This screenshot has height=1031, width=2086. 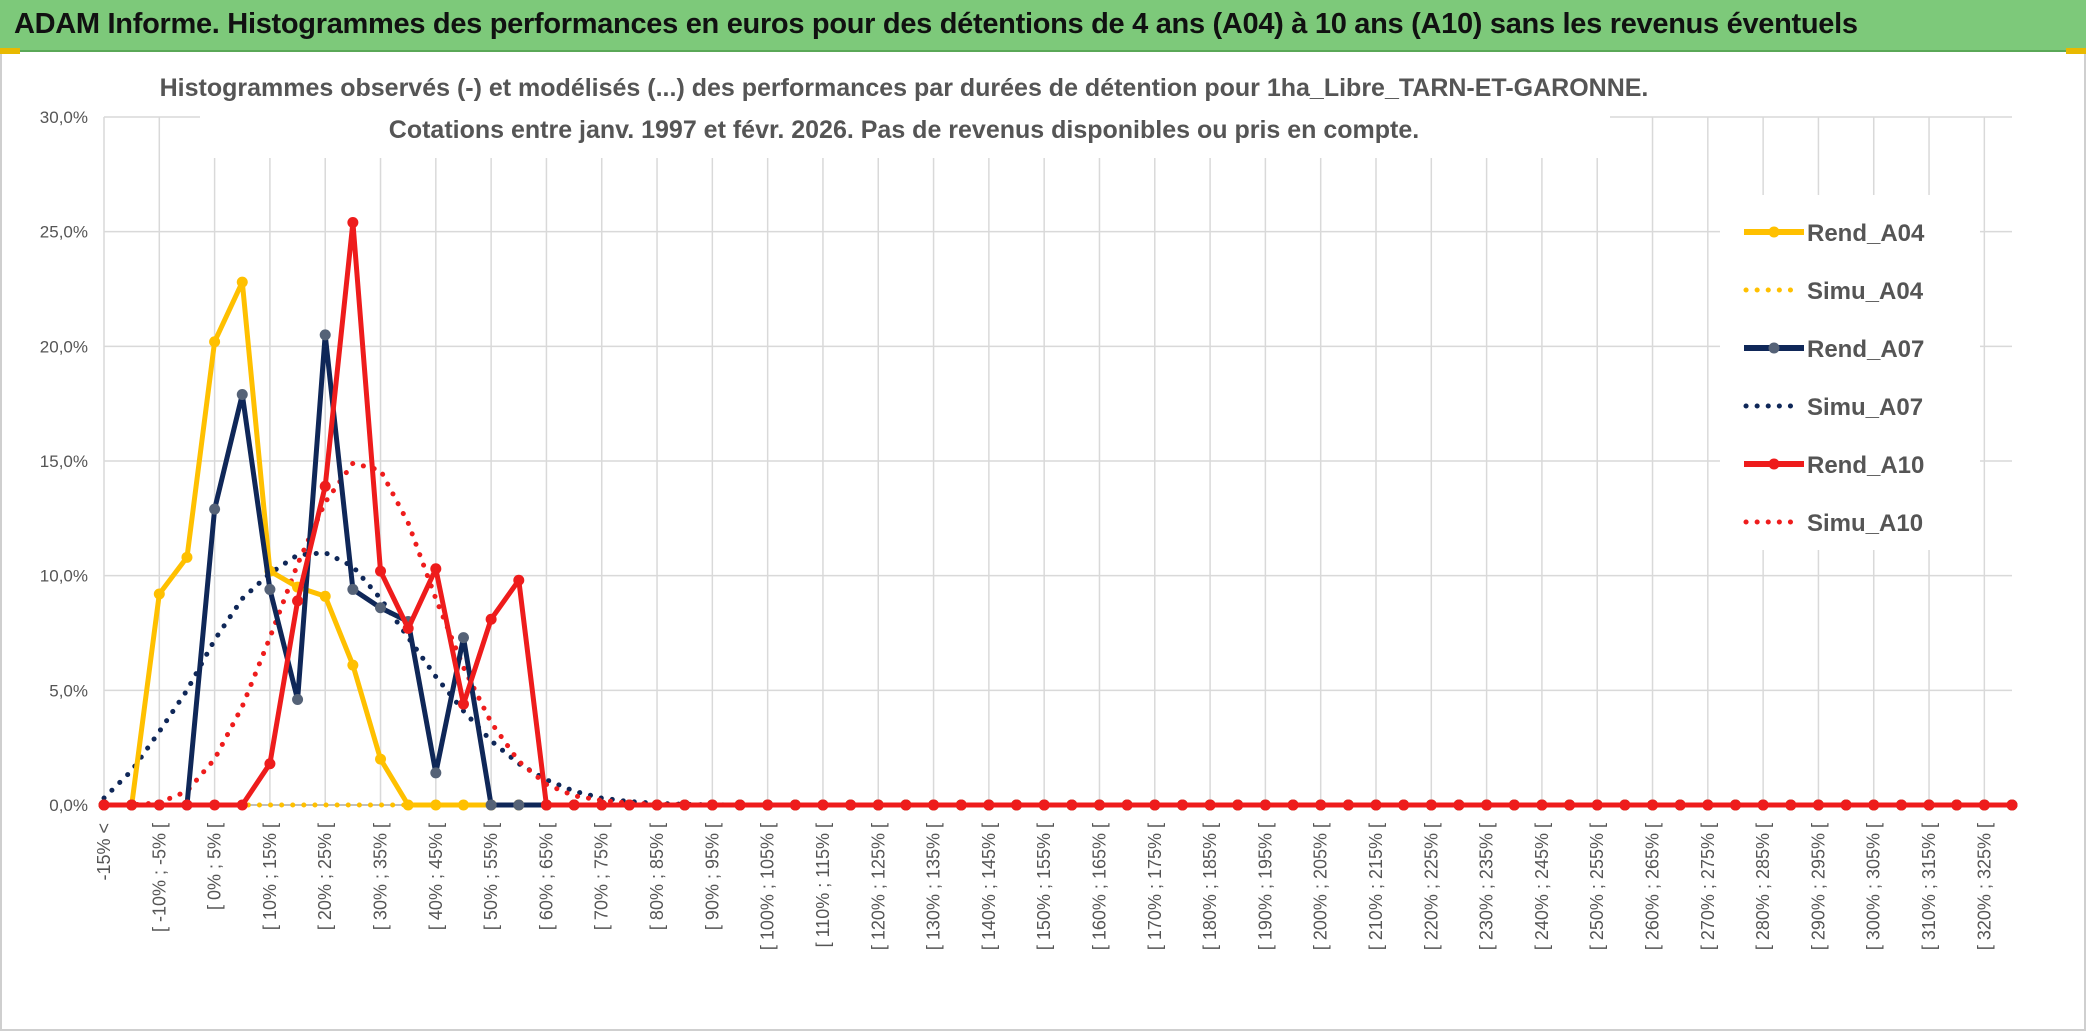 What do you see at coordinates (2076, 51) in the screenshot?
I see `banner-accent-right` at bounding box center [2076, 51].